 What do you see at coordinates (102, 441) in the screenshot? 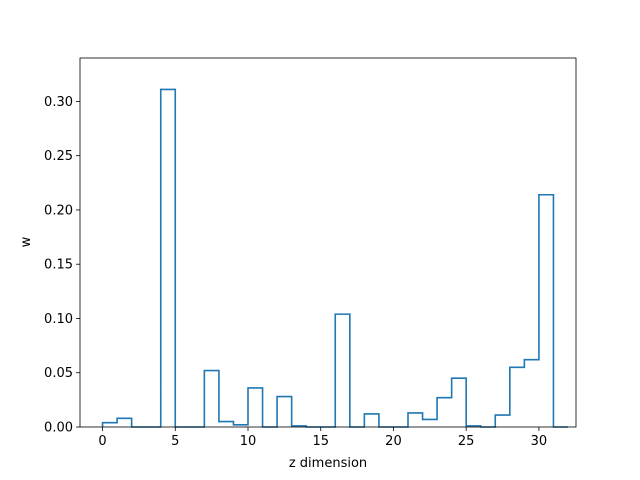
I see `x-tick-label: 0` at bounding box center [102, 441].